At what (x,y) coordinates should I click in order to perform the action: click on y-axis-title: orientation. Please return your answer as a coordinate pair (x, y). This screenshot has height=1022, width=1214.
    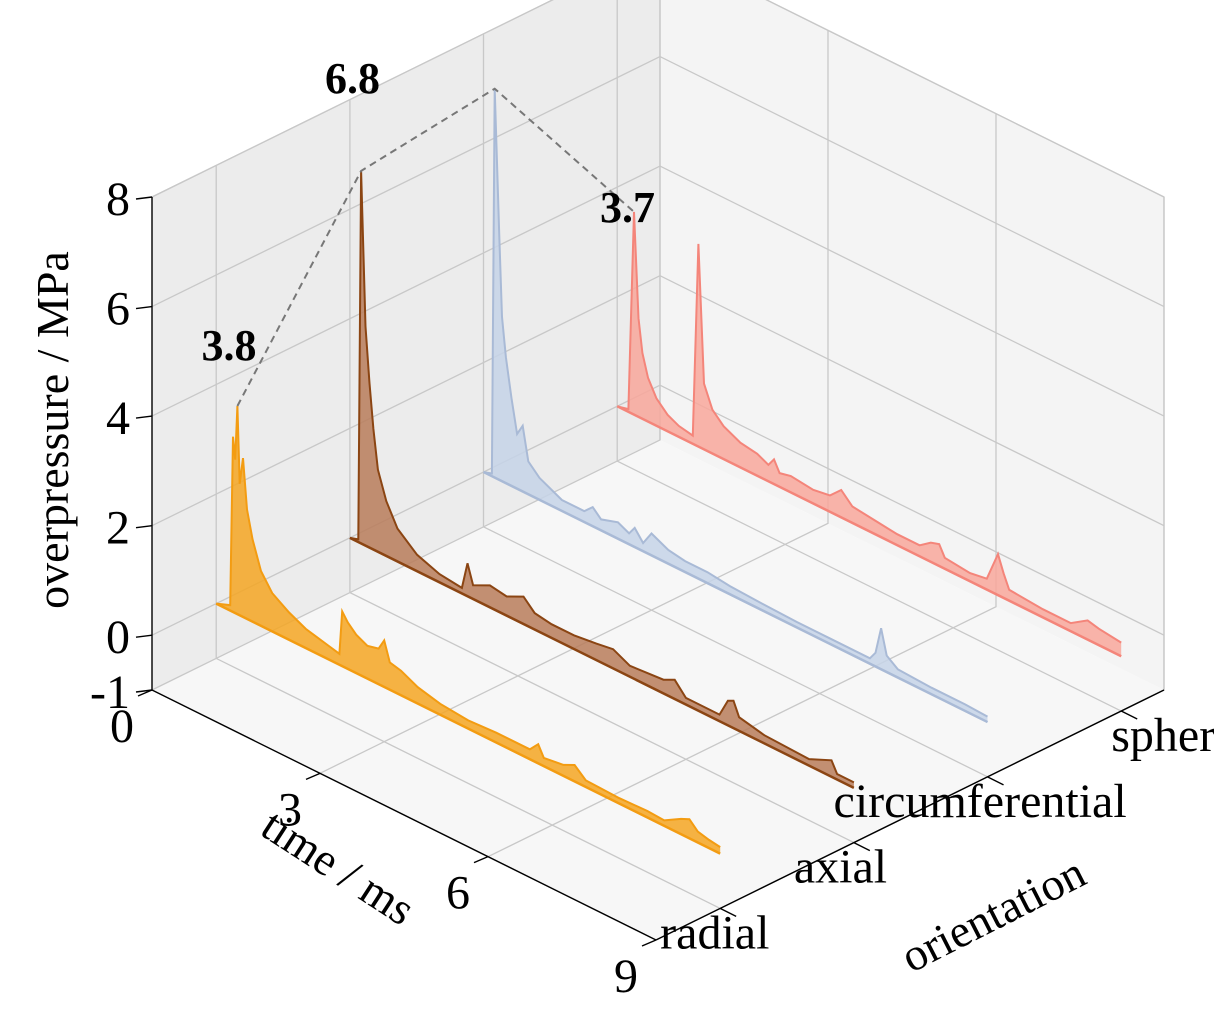
    Looking at the image, I should click on (993, 914).